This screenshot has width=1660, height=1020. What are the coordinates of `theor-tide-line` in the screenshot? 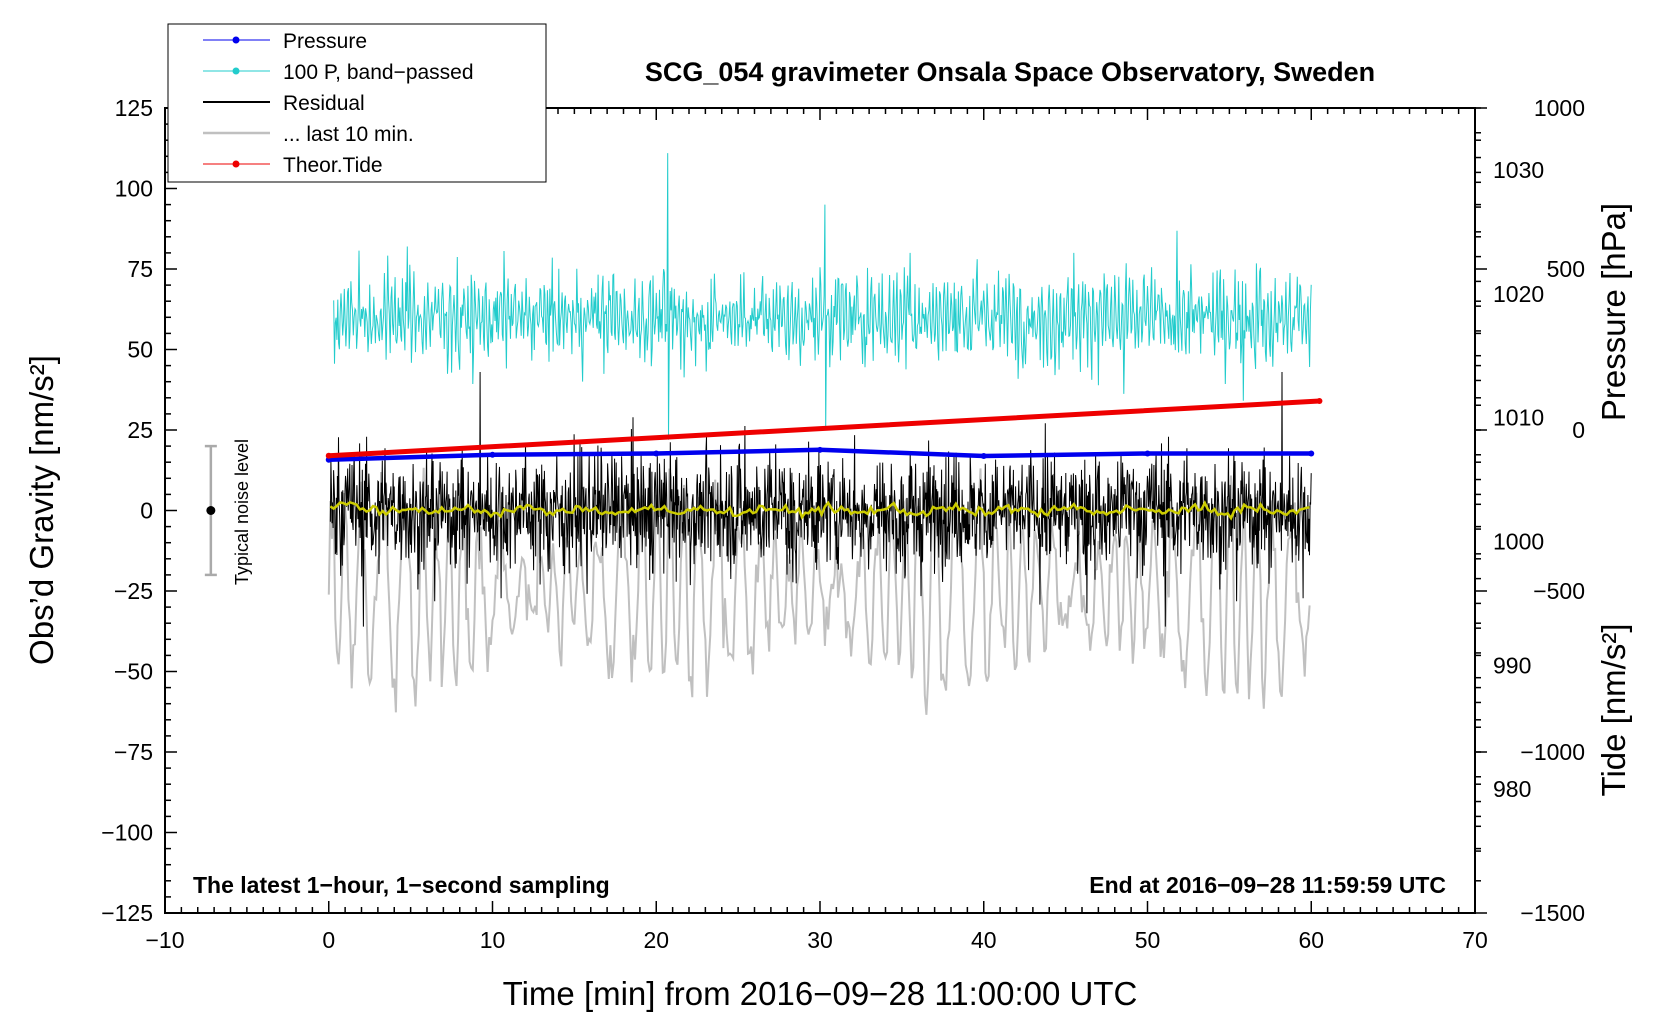 It's located at (824, 428).